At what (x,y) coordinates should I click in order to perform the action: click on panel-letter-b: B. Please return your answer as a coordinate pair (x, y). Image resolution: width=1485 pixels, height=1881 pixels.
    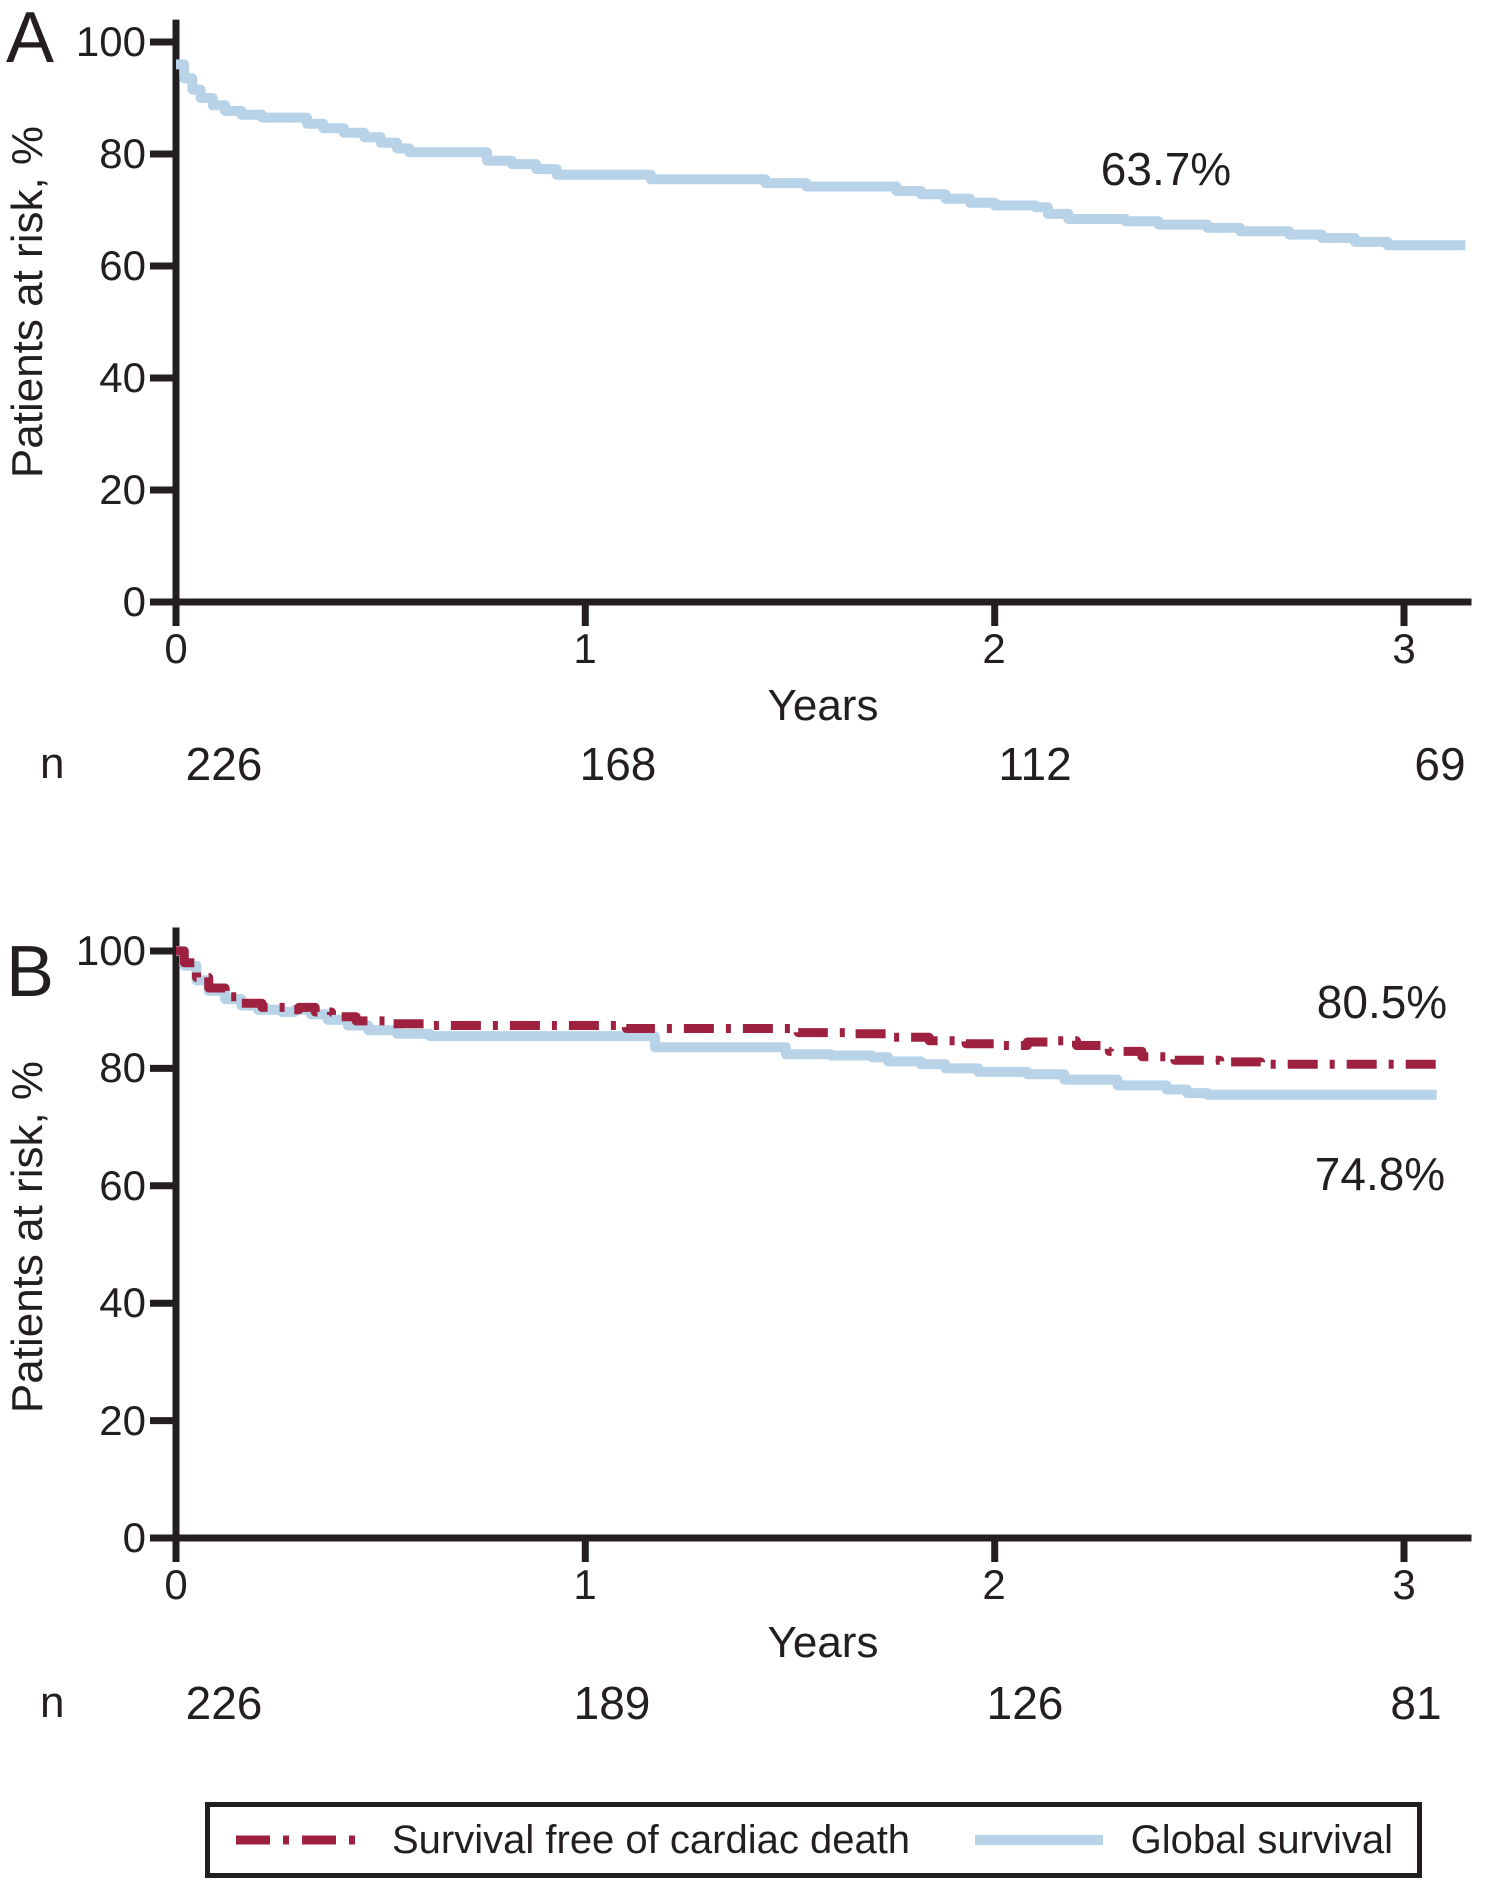
    Looking at the image, I should click on (30, 972).